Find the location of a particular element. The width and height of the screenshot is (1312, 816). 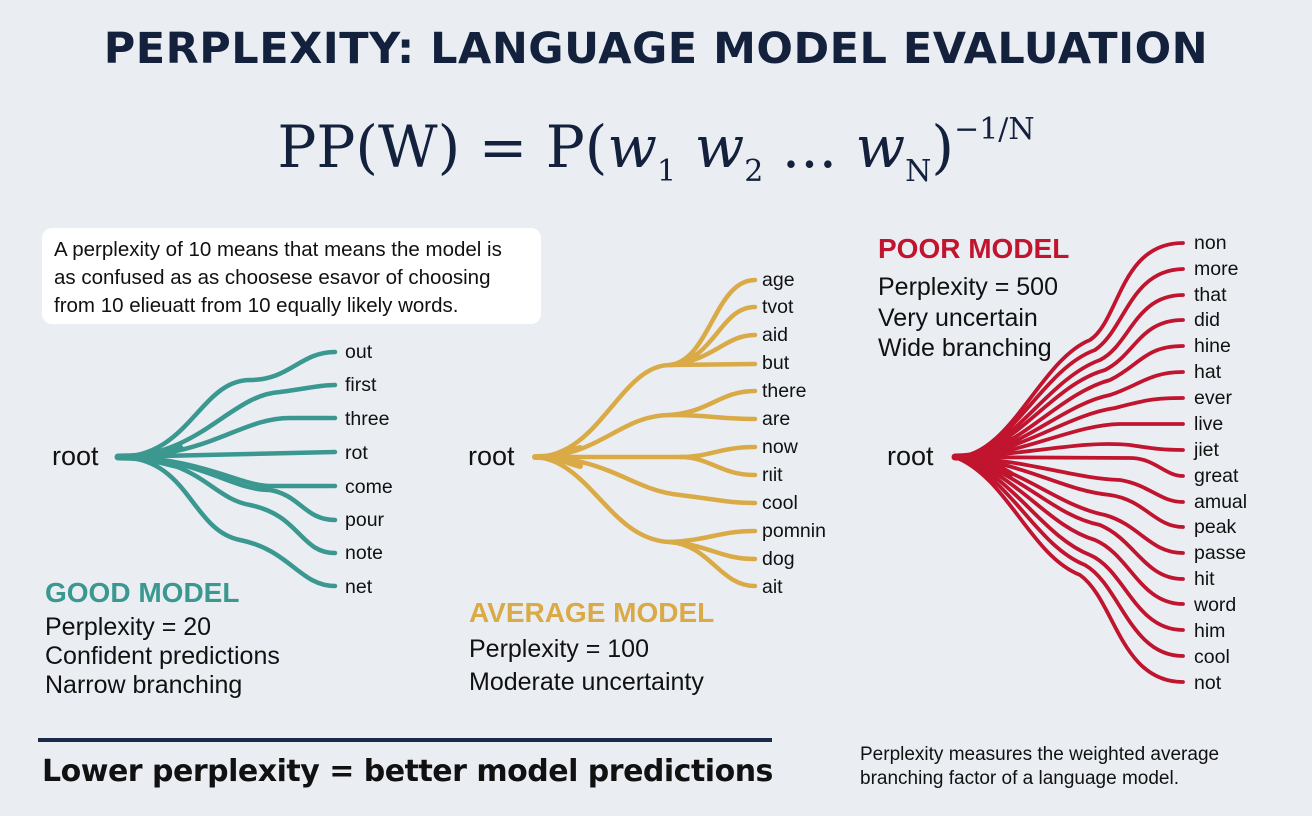

average-leaf: pomnin is located at coordinates (794, 531).